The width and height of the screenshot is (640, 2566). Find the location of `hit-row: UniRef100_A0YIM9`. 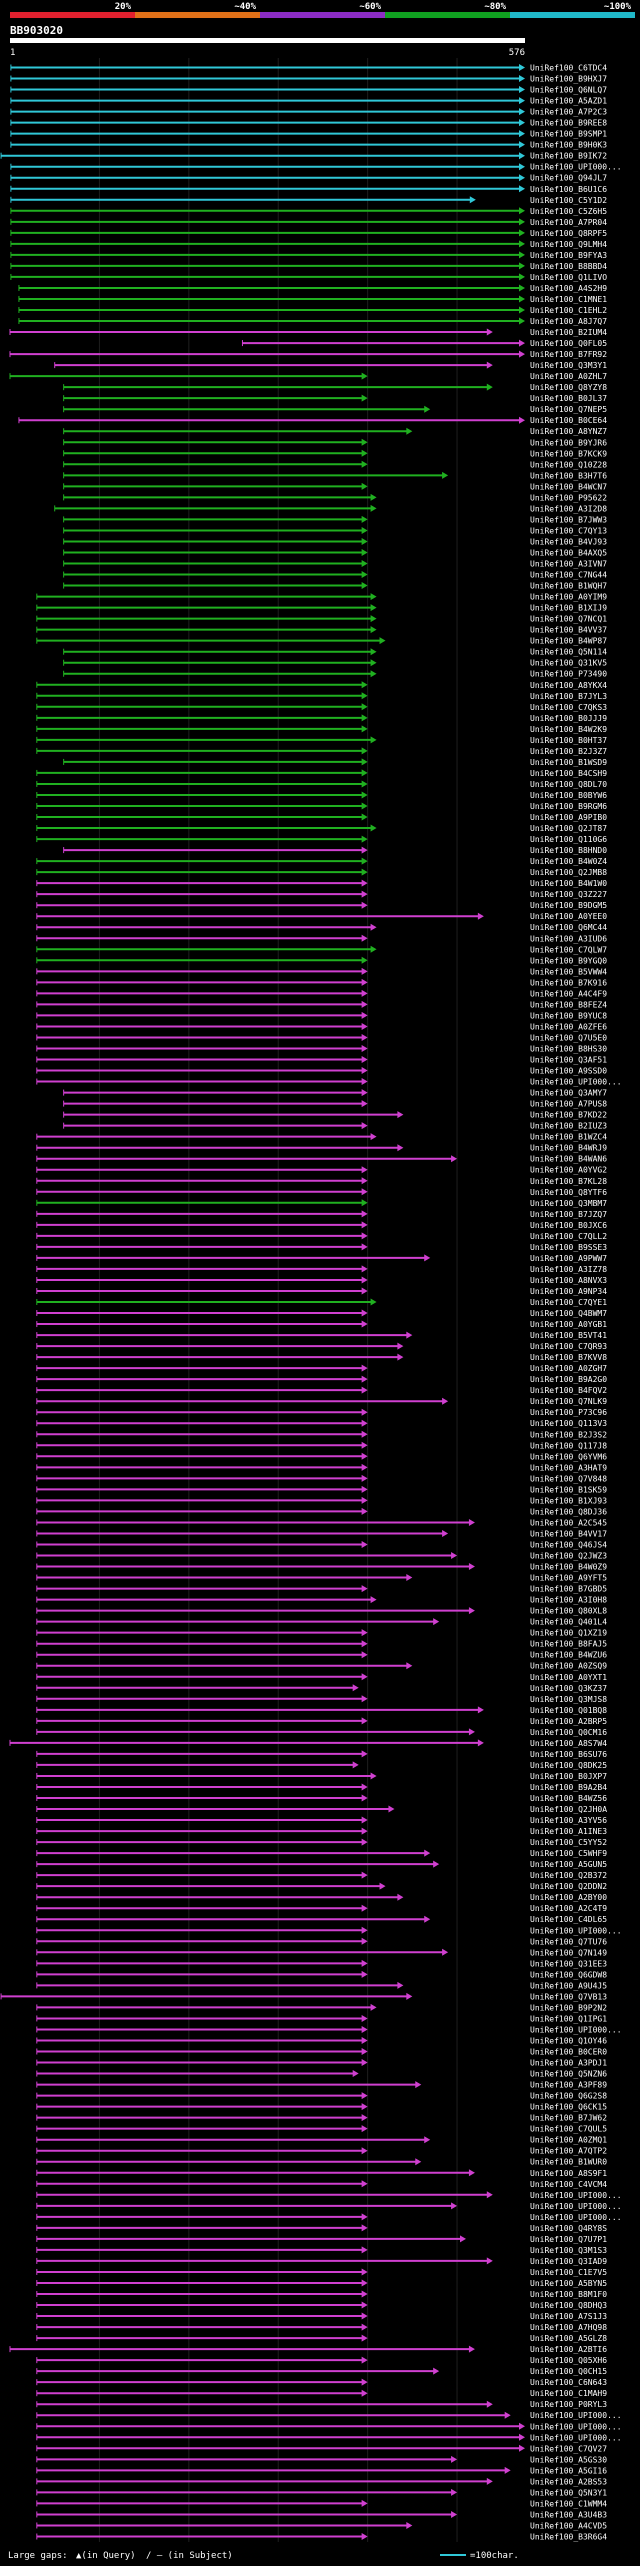

hit-row: UniRef100_A0YIM9 is located at coordinates (321, 597).